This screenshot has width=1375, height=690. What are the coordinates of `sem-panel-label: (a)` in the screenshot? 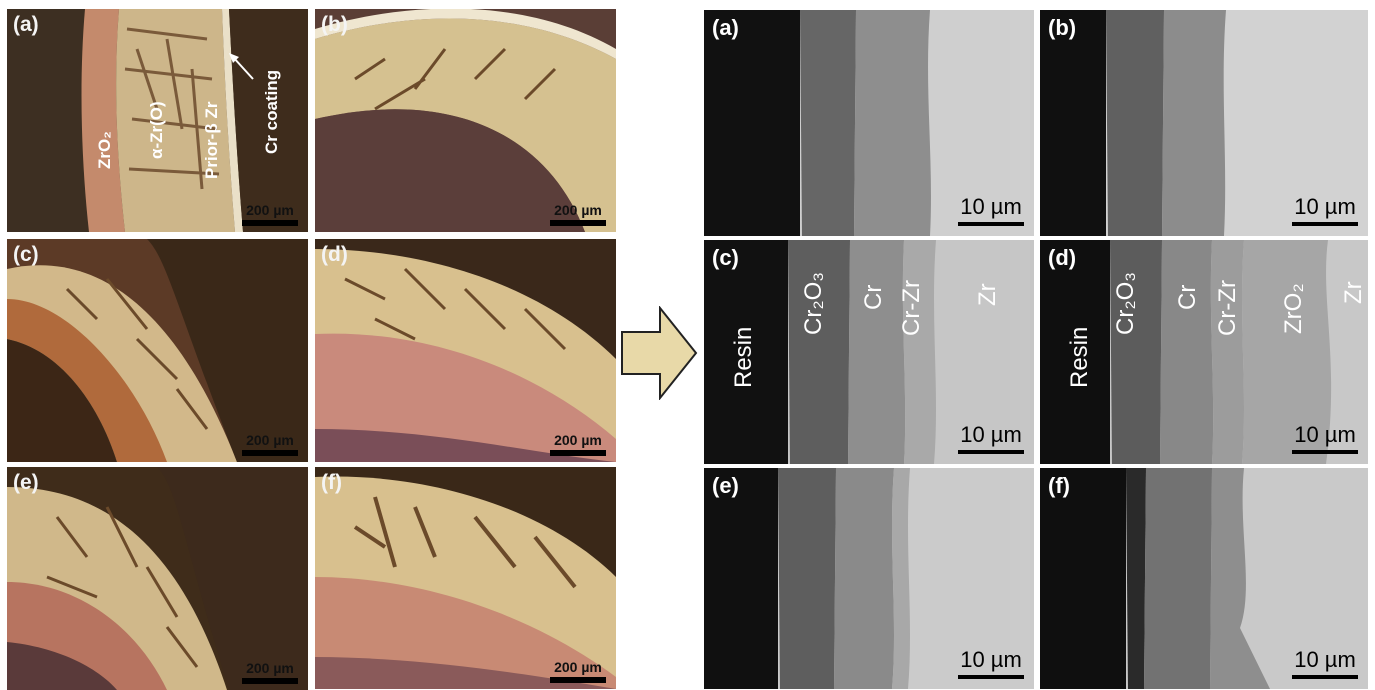 It's located at (725, 27).